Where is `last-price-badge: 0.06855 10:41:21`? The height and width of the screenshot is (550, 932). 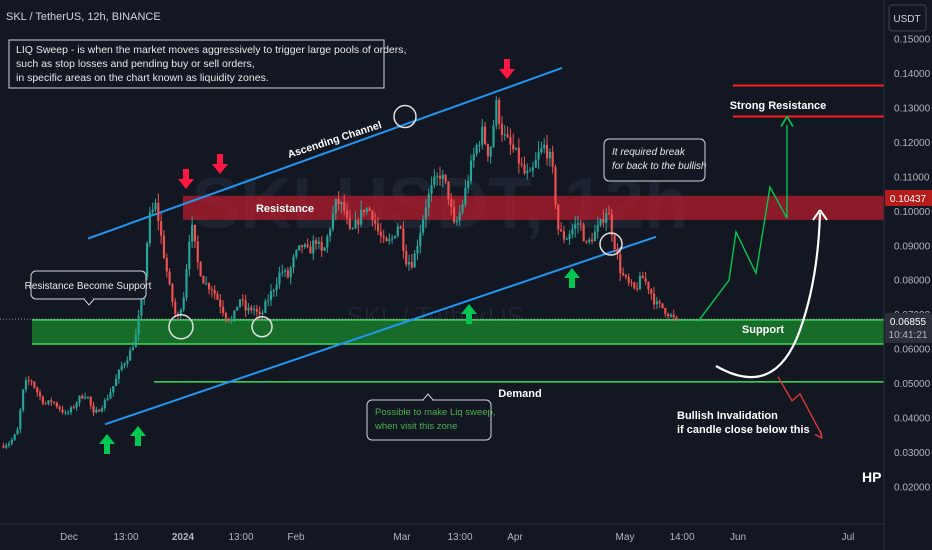
last-price-badge: 0.06855 10:41:21 is located at coordinates (908, 328).